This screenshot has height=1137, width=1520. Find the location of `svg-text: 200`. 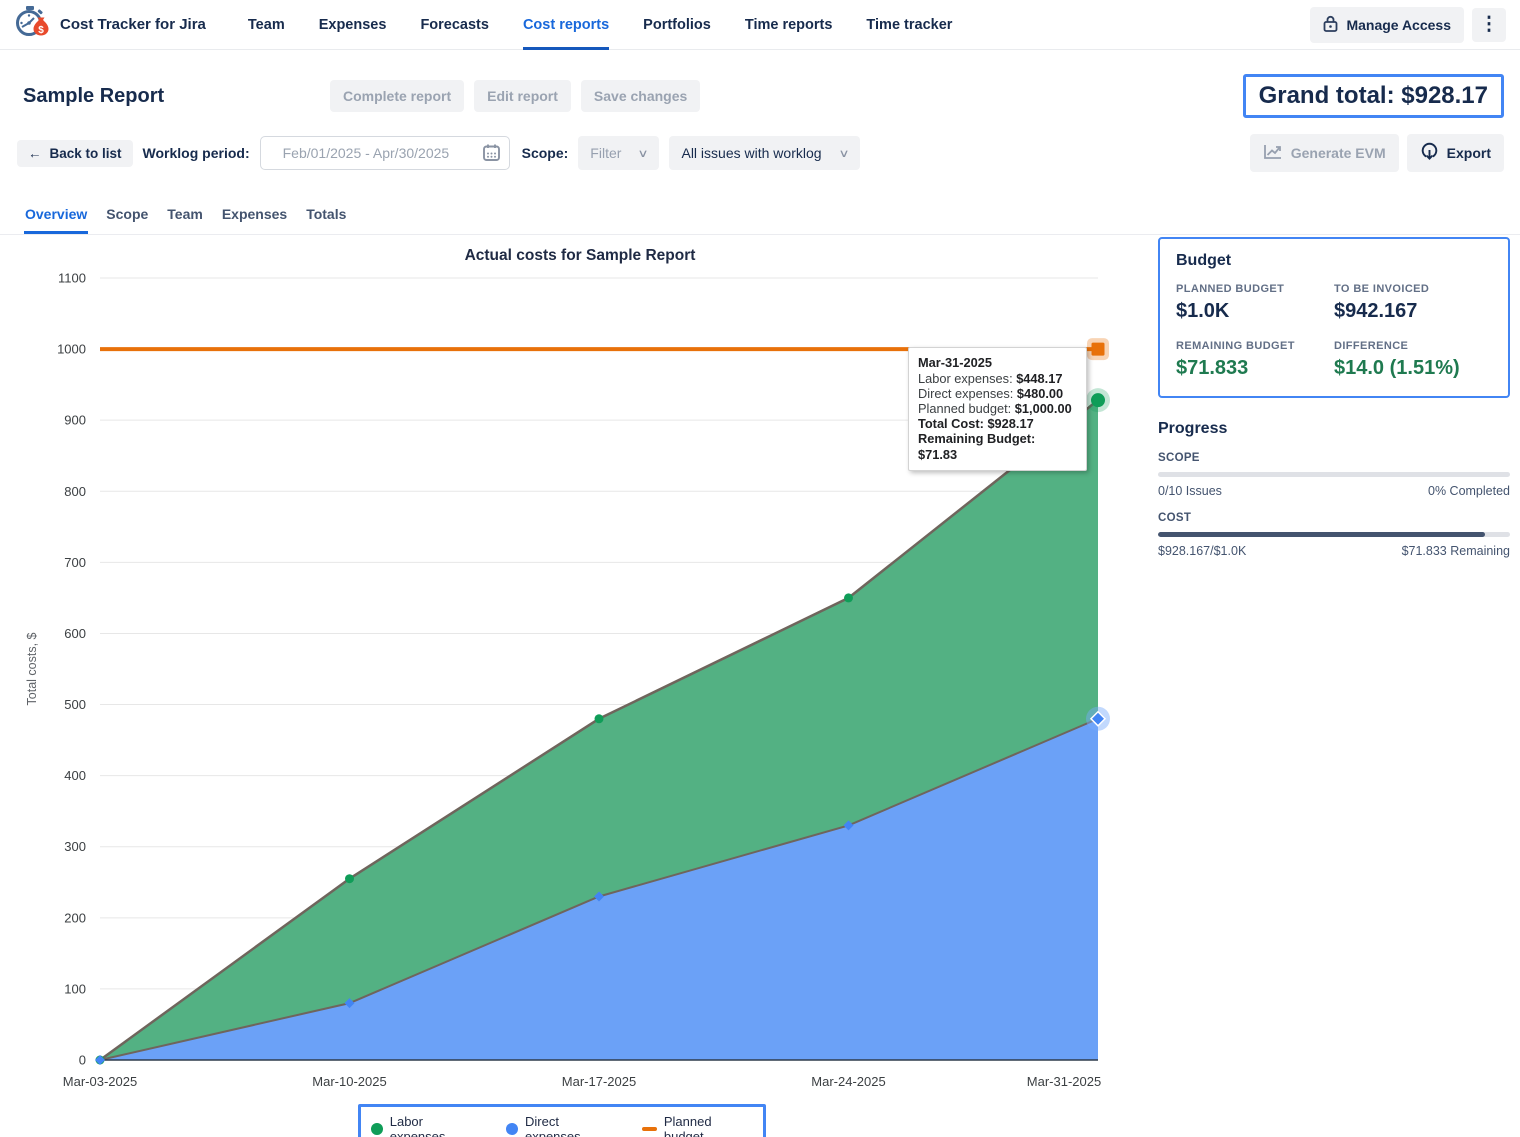

svg-text: 200 is located at coordinates (75, 917).